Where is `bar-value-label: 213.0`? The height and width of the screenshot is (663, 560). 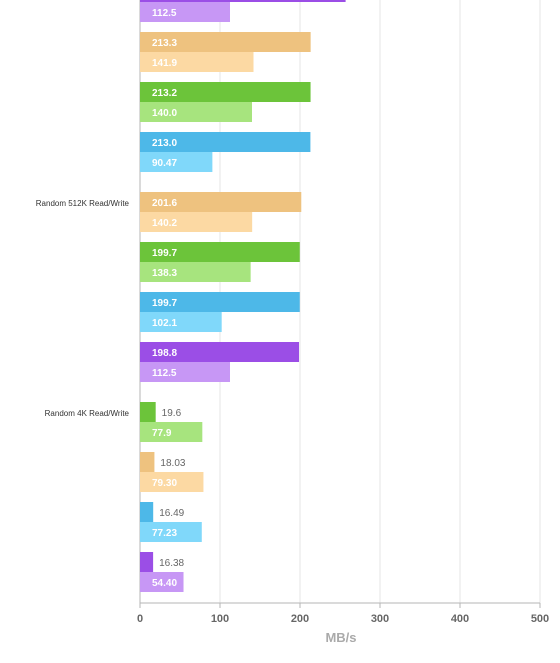
bar-value-label: 213.0 is located at coordinates (164, 143).